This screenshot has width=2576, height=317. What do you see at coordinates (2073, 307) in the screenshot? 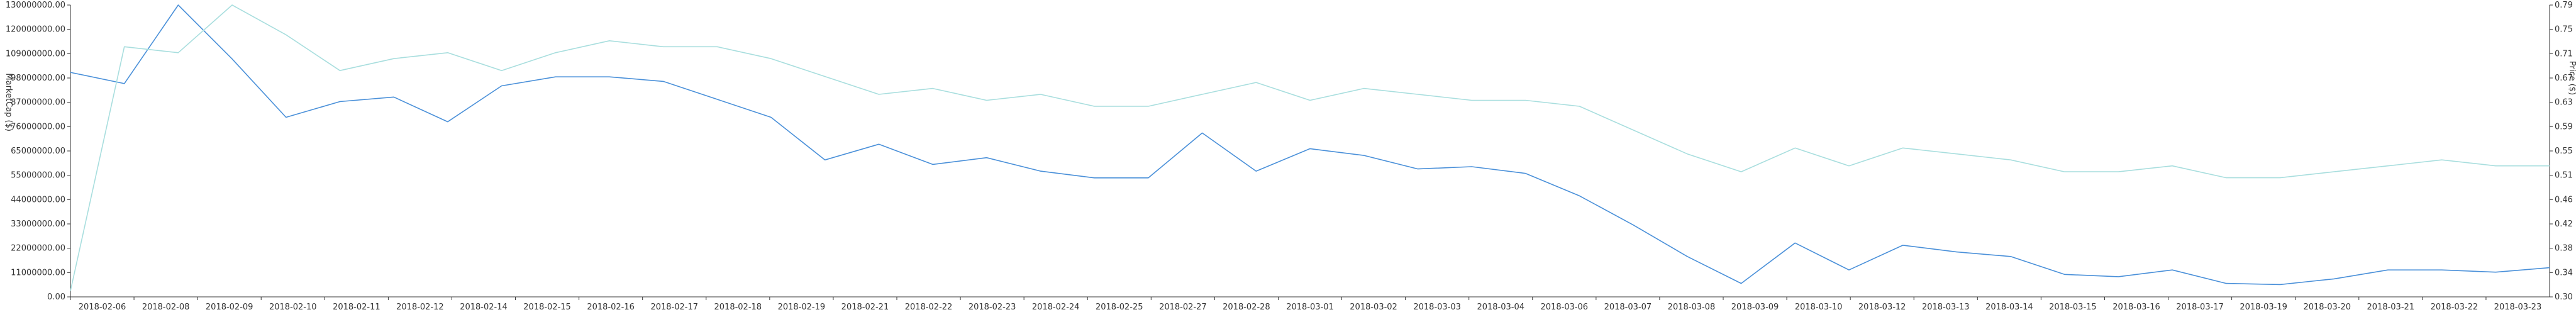
I see `x-tick-label: 2018-03-15` at bounding box center [2073, 307].